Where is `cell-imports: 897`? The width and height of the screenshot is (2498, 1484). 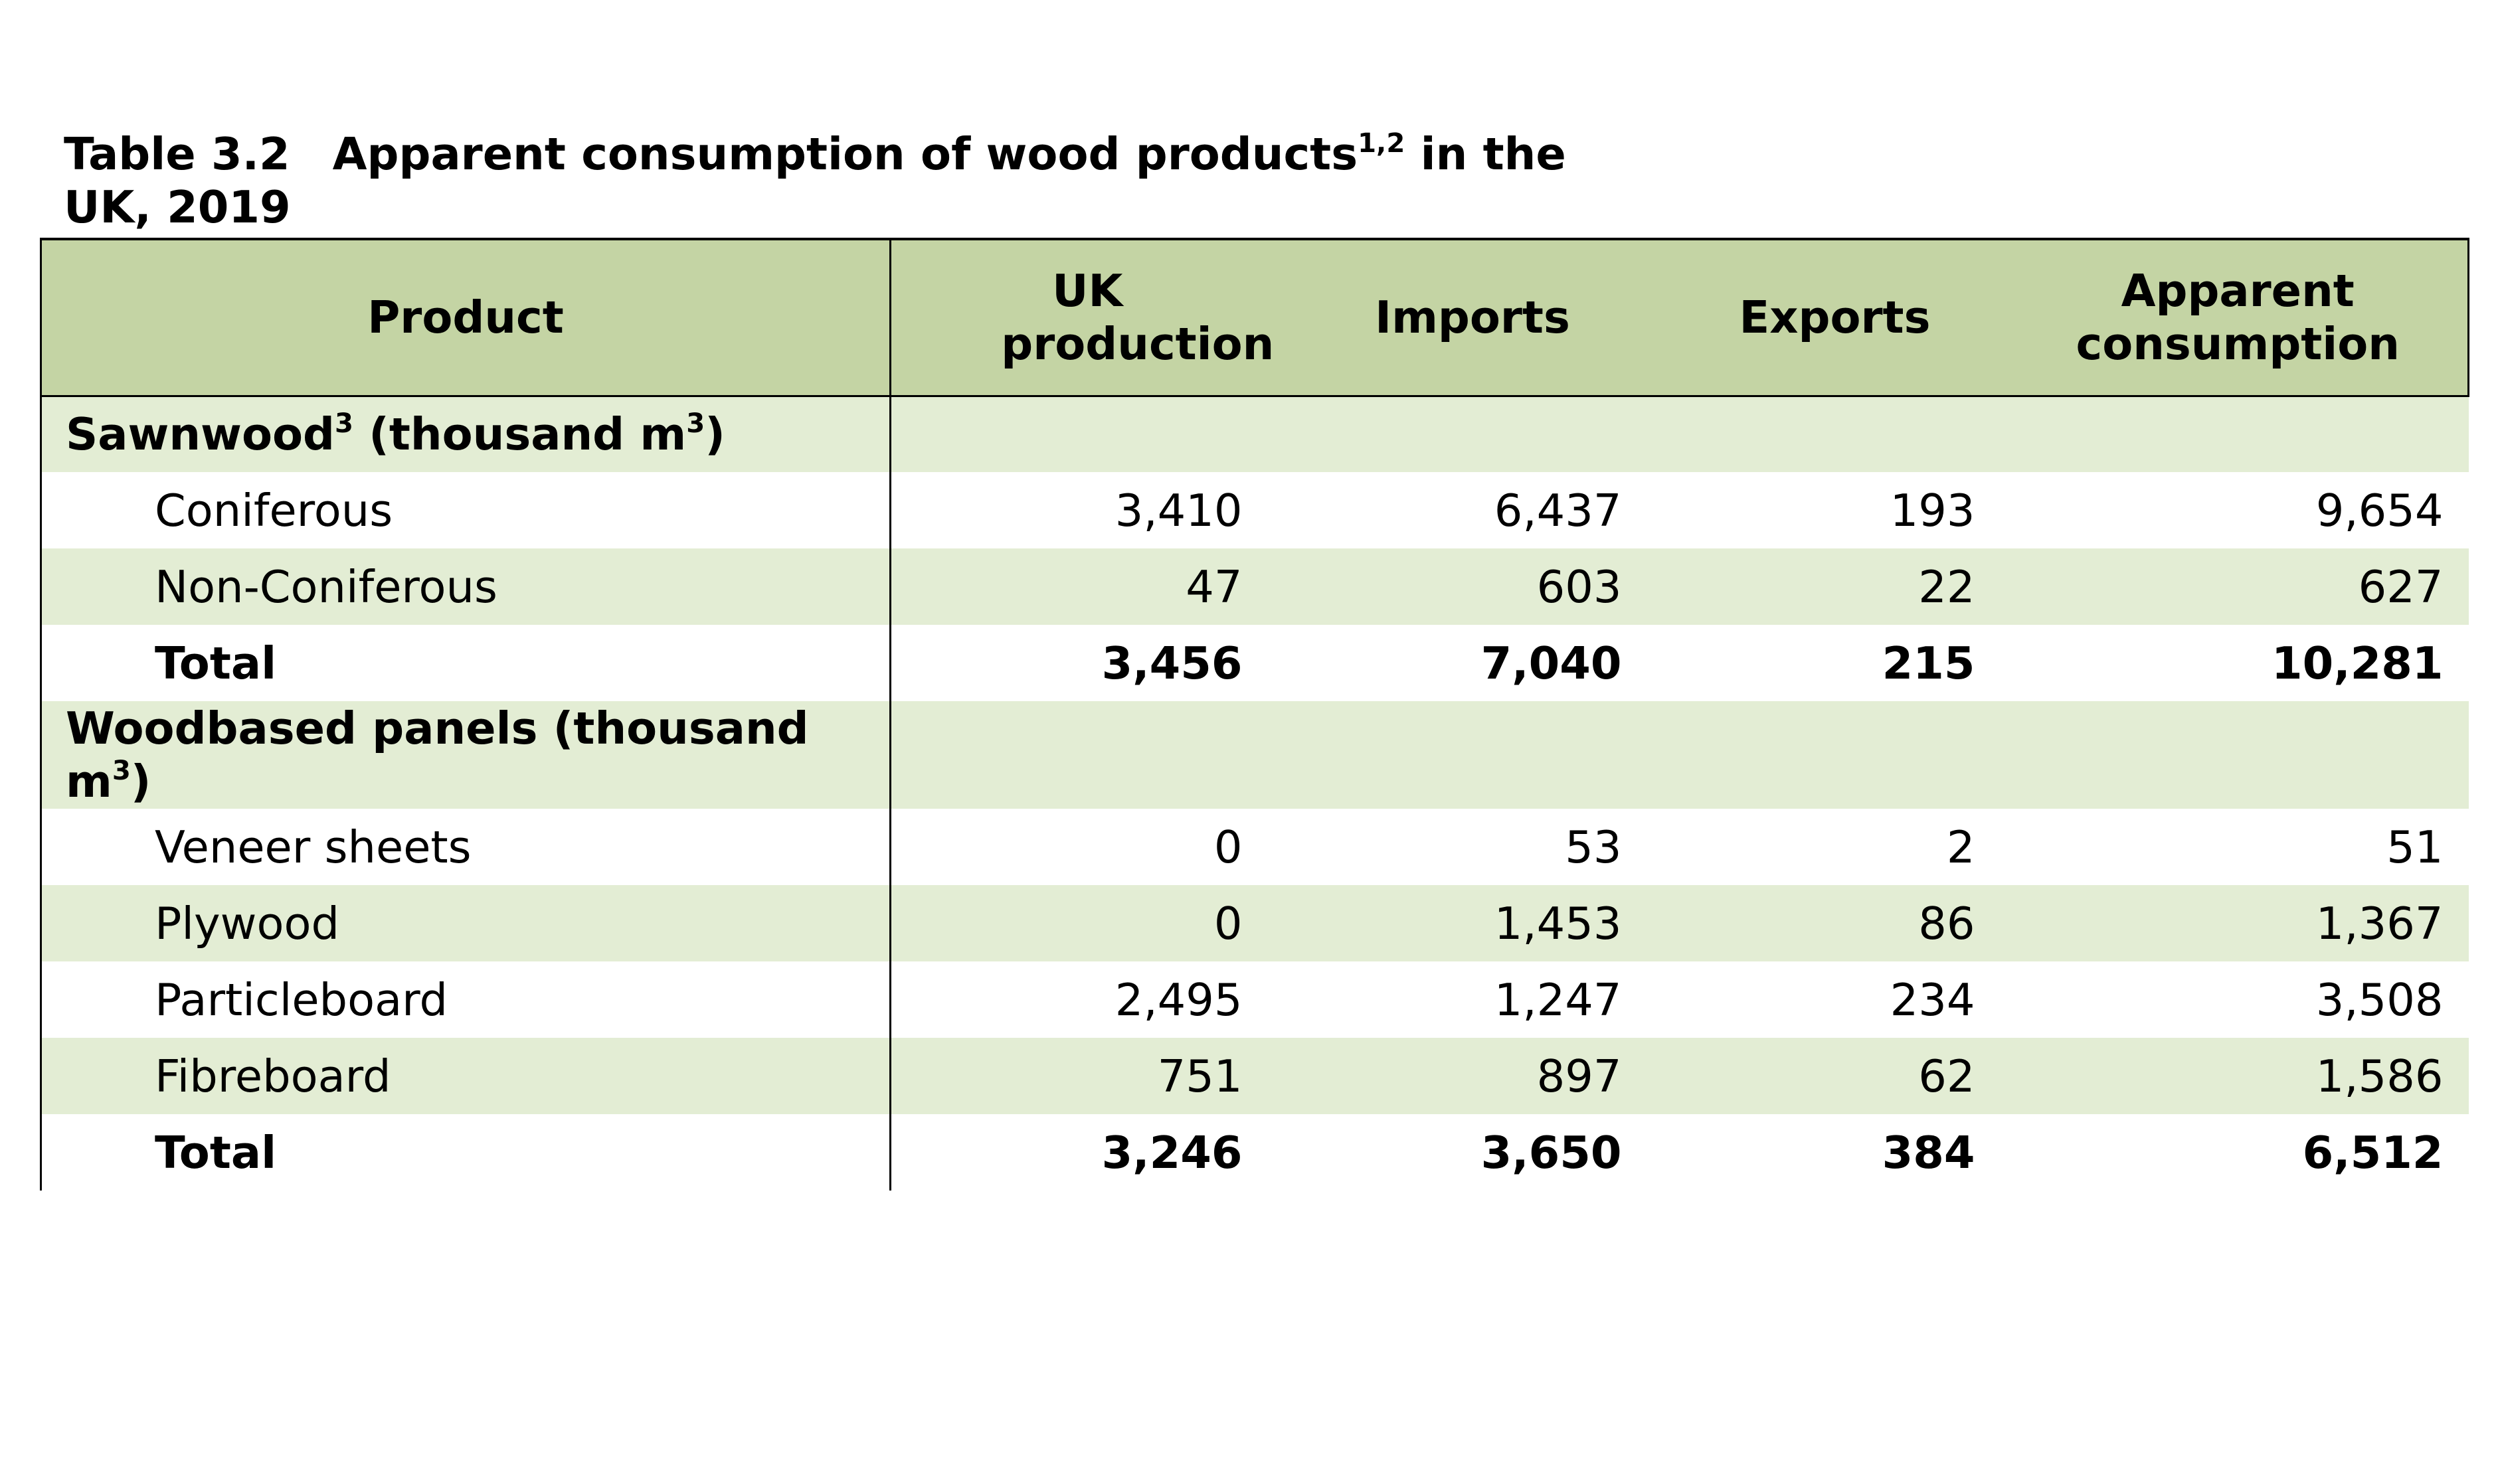
cell-imports: 897 is located at coordinates (1579, 1076).